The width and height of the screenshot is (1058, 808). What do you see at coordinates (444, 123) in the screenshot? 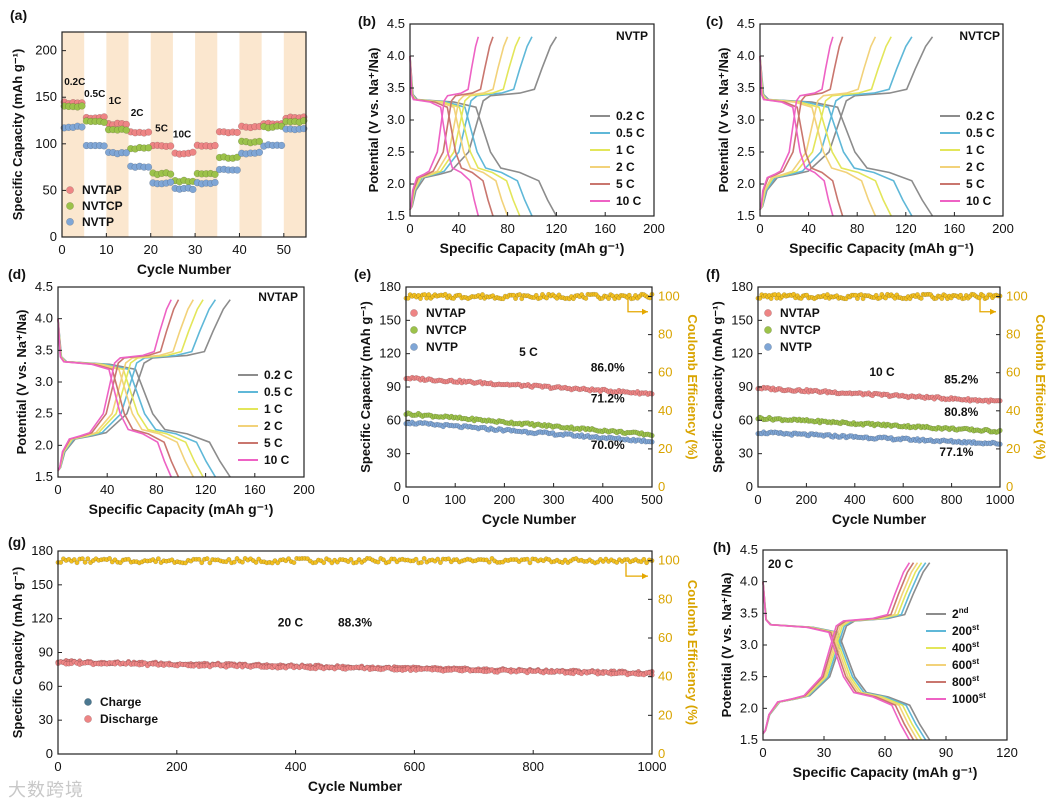
I see `charge-curve-10 C` at bounding box center [444, 123].